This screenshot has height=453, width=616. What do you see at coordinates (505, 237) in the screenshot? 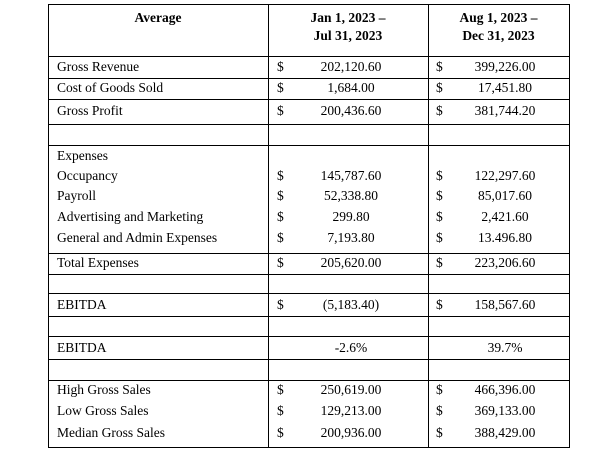
I see `value-period2: 13.496.80` at bounding box center [505, 237].